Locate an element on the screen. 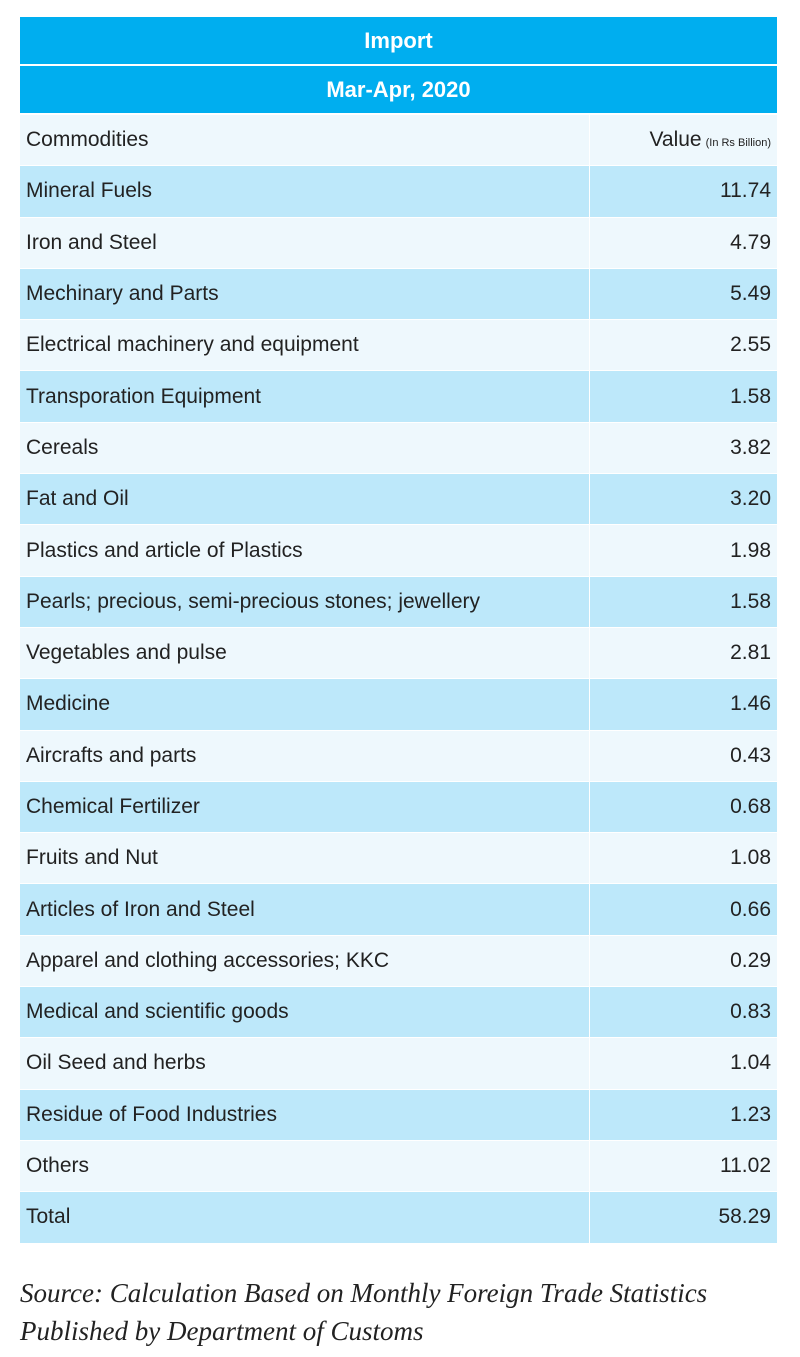  commodity-value: 11.74 is located at coordinates (745, 191).